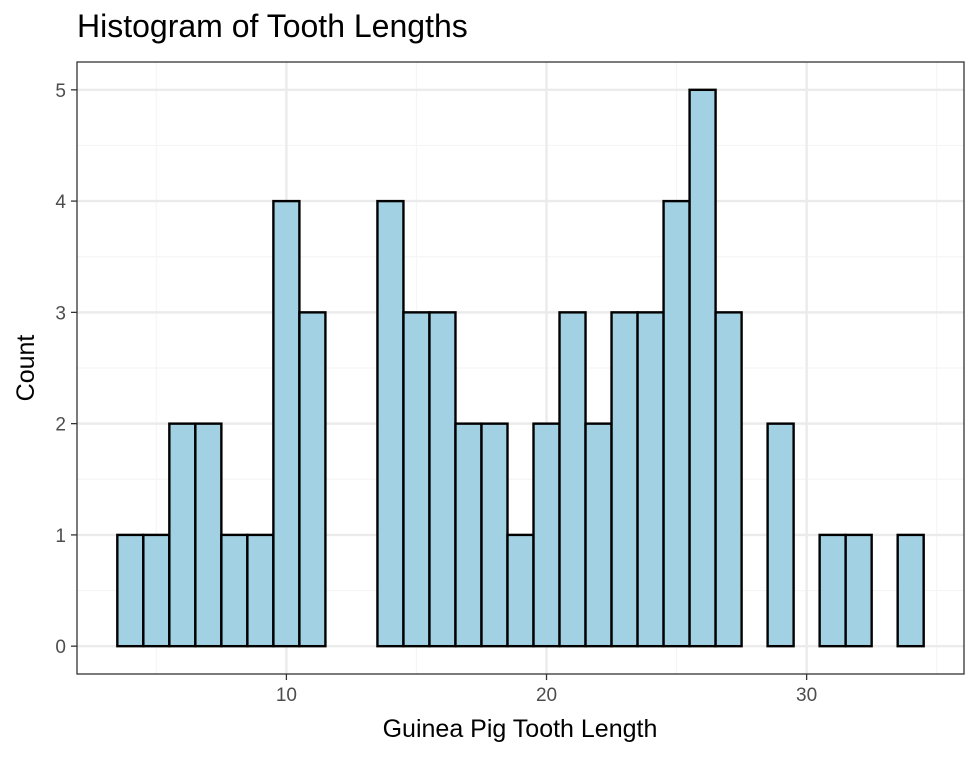  I want to click on y-tick-label: 0, so click(60, 647).